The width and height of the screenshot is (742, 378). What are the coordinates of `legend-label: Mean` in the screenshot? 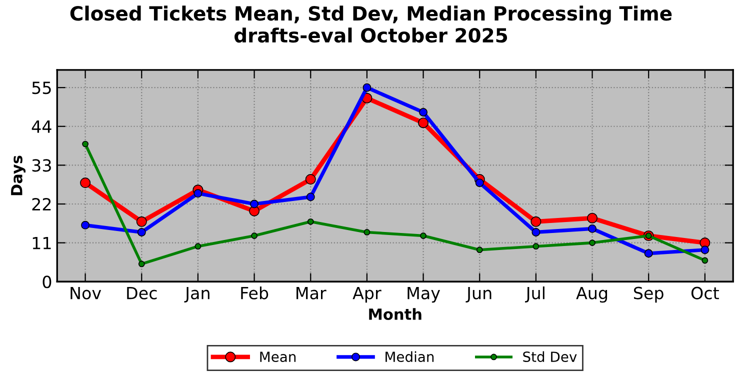 It's located at (278, 357).